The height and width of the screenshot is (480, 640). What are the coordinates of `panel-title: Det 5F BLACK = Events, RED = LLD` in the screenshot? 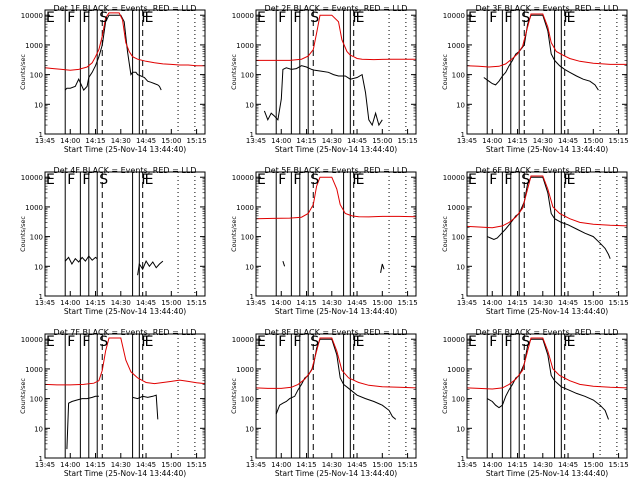 It's located at (336, 170).